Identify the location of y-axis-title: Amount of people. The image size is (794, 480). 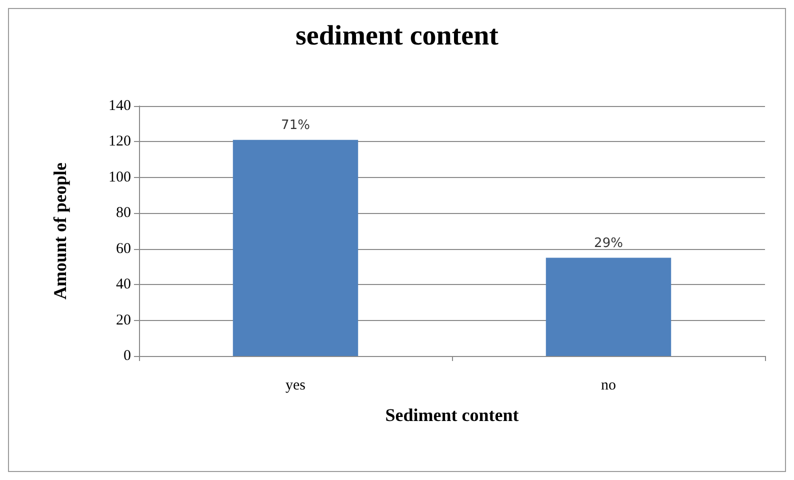
(60, 231).